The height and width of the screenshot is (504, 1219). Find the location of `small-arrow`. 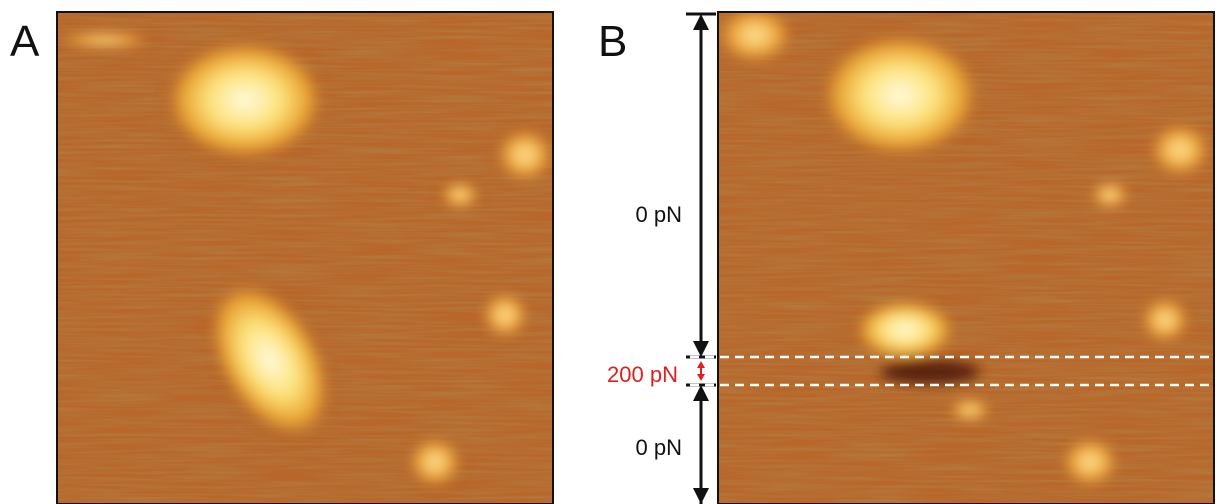

small-arrow is located at coordinates (701, 371).